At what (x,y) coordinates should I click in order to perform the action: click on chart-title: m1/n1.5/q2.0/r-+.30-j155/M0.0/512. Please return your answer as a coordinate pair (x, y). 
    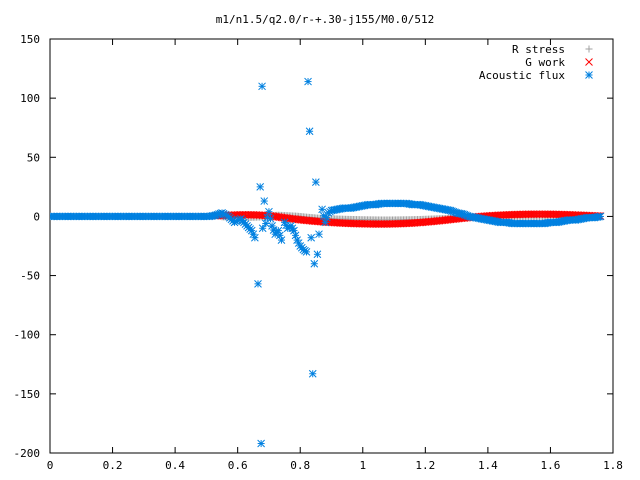
    Looking at the image, I should click on (325, 19).